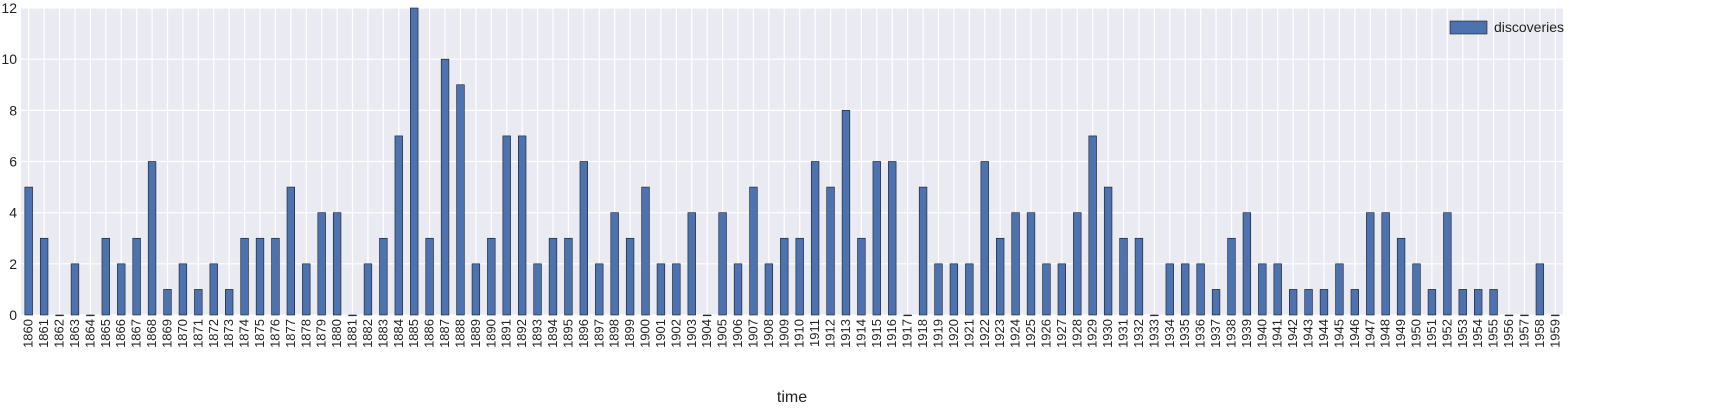 The image size is (1725, 414). I want to click on x-tick-label: 1870, so click(182, 333).